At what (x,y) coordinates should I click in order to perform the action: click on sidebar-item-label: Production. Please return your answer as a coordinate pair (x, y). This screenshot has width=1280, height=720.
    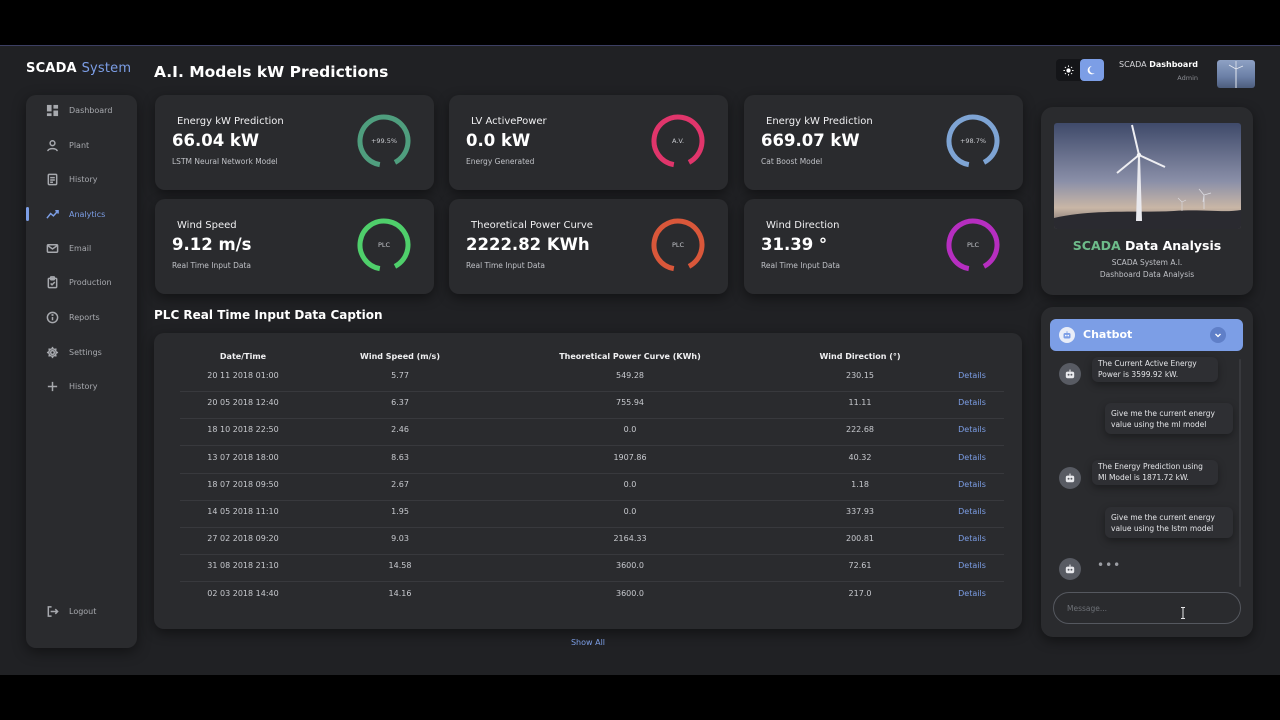
    Looking at the image, I should click on (90, 282).